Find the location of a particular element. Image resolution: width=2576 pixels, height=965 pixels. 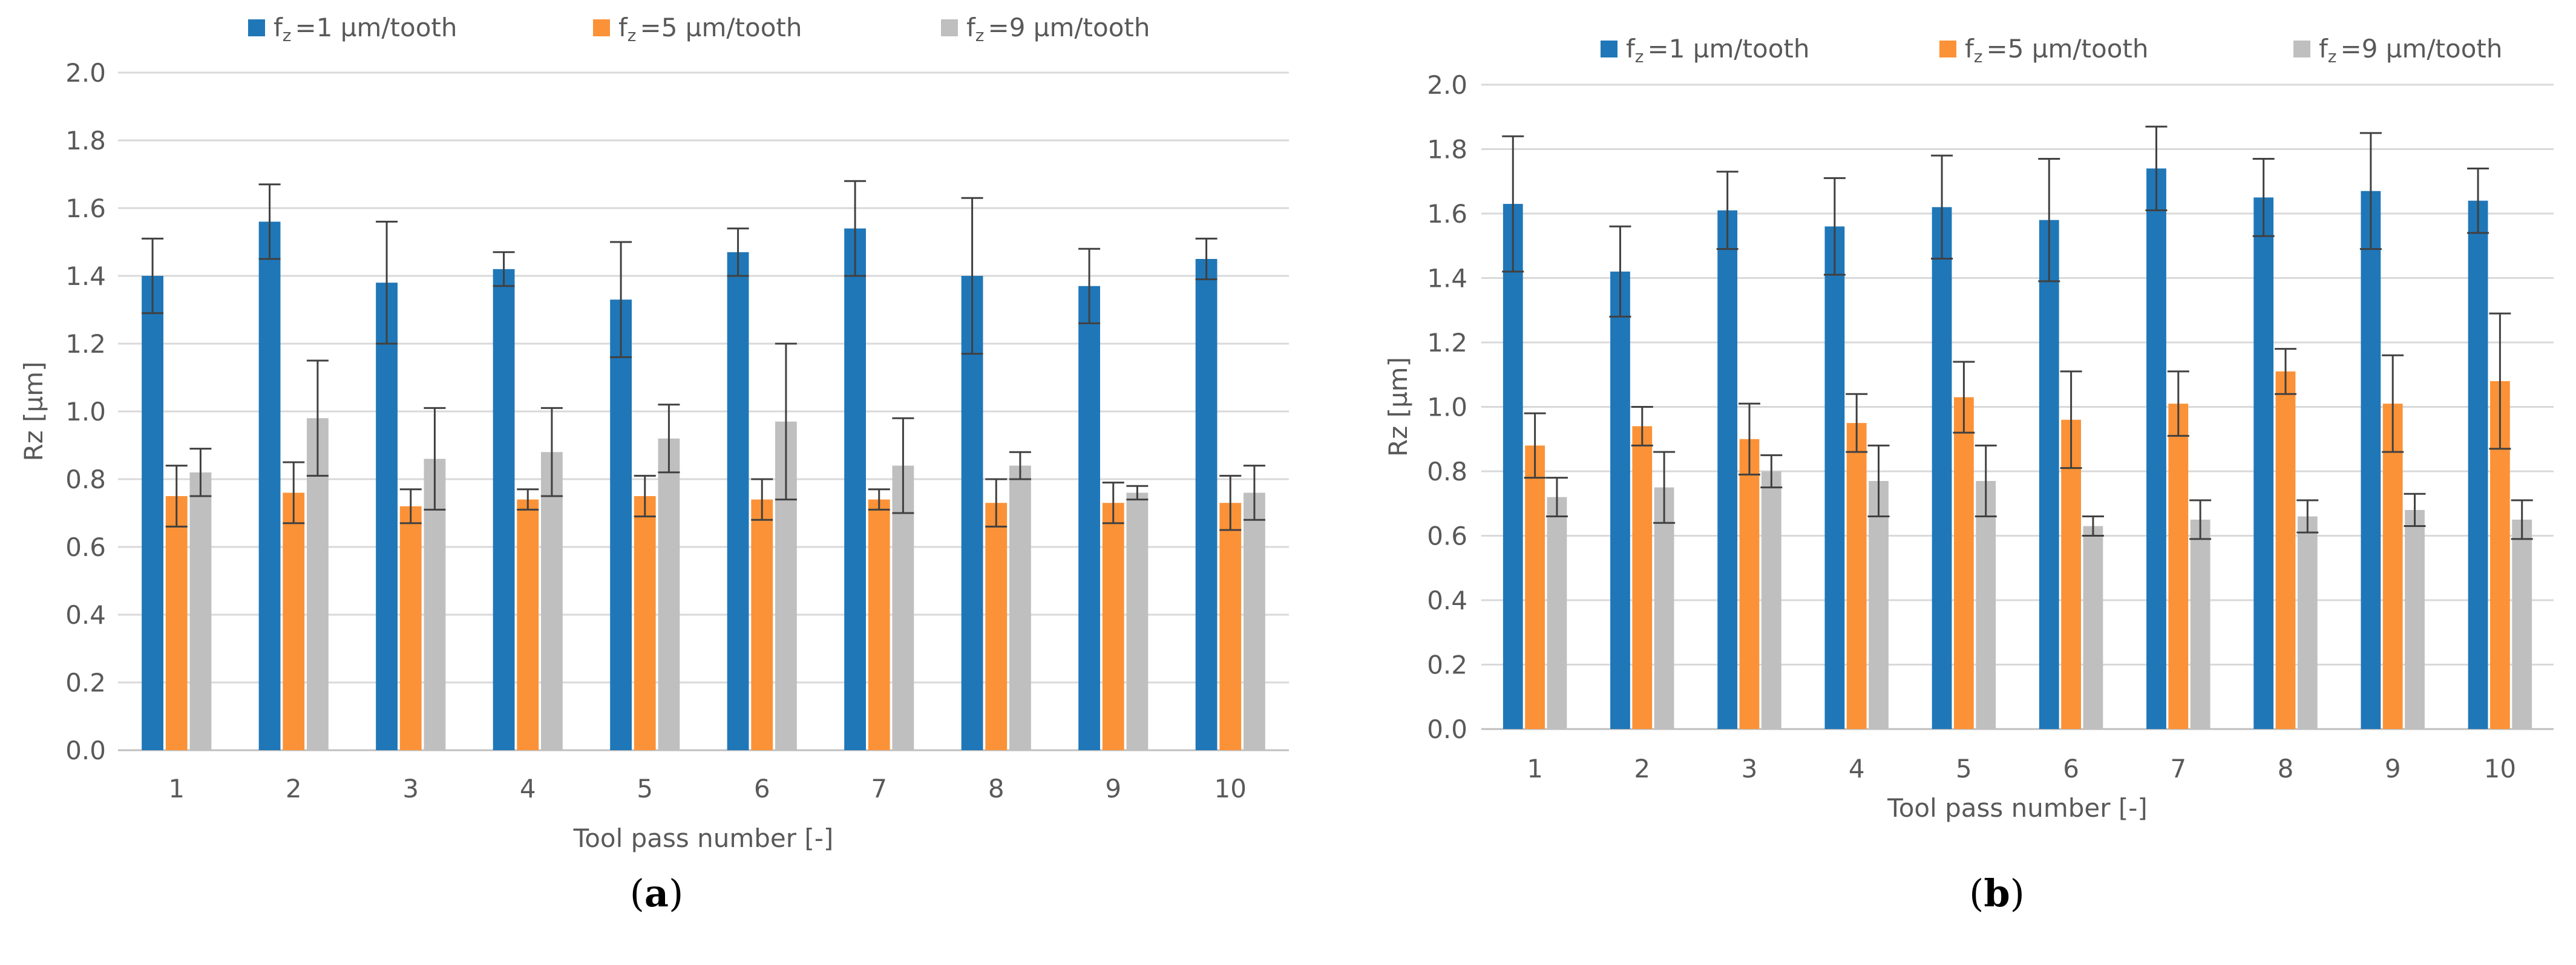

x-tick-label: 10 is located at coordinates (1230, 789).